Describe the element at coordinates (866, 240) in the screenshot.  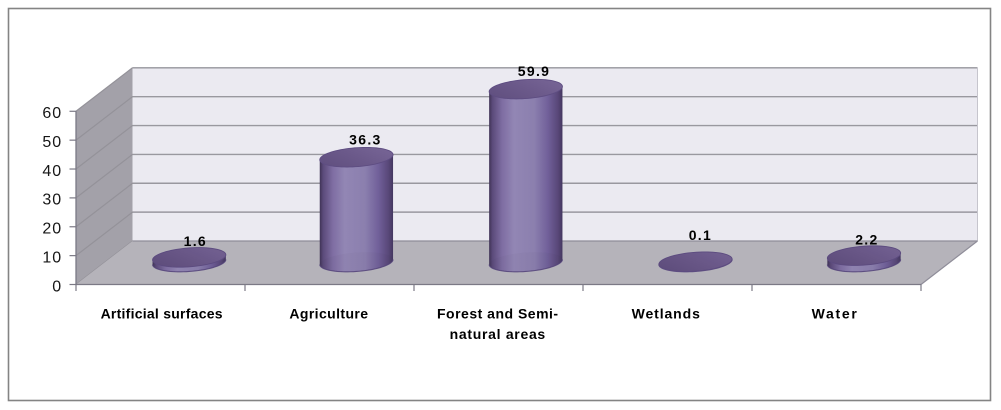
I see `svg-text: 2.2` at that location.